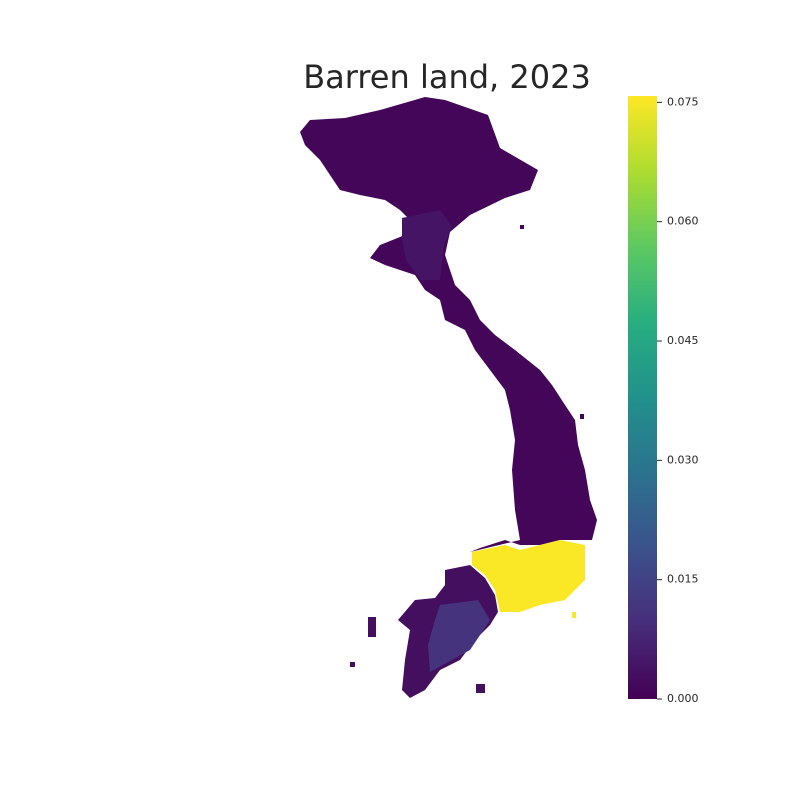 This screenshot has height=800, width=800. What do you see at coordinates (447, 77) in the screenshot?
I see `map-title: Barren land, 2023` at bounding box center [447, 77].